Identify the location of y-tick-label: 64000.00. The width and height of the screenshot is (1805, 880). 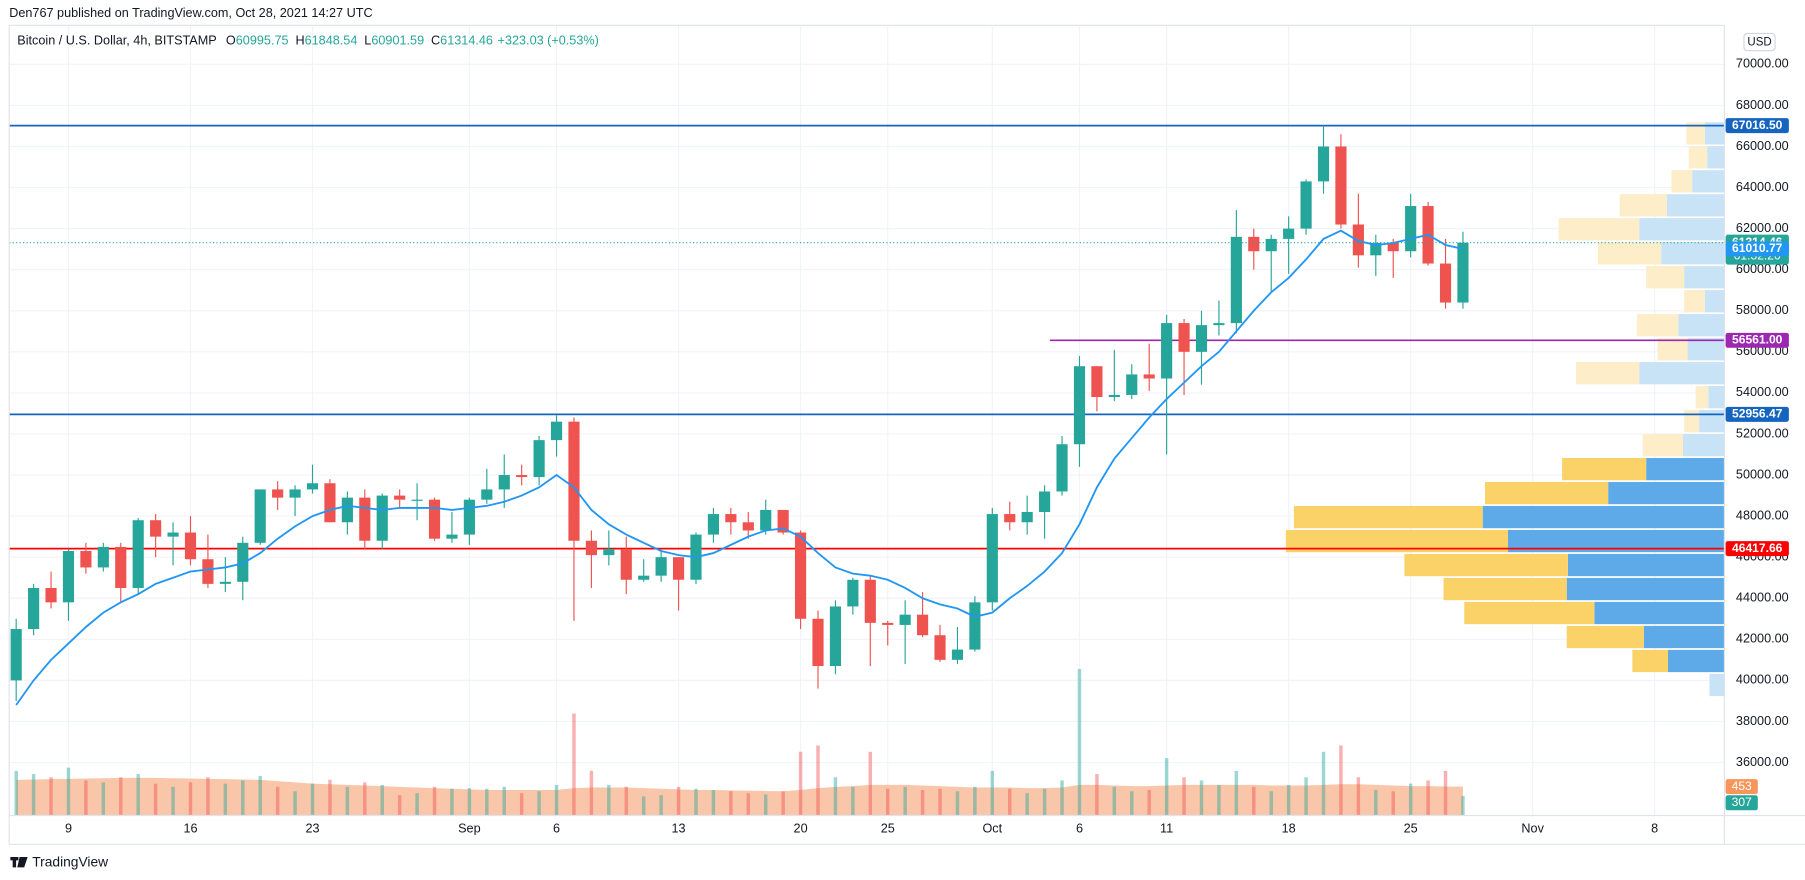
(1762, 187).